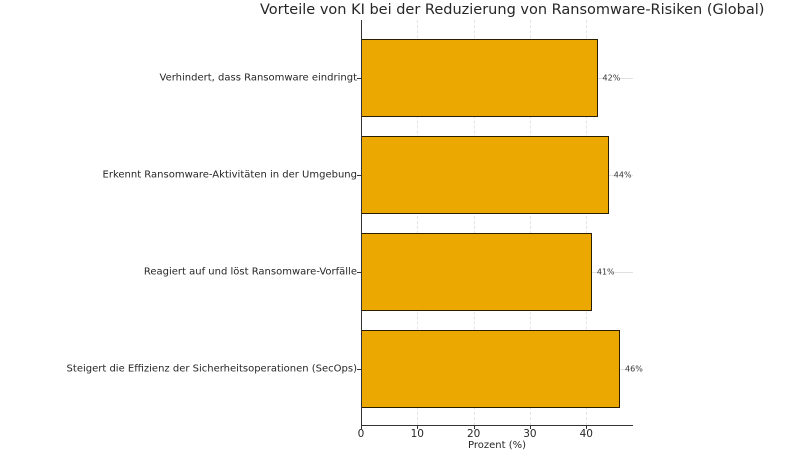 The height and width of the screenshot is (457, 800). I want to click on x-tick-label: 30, so click(530, 434).